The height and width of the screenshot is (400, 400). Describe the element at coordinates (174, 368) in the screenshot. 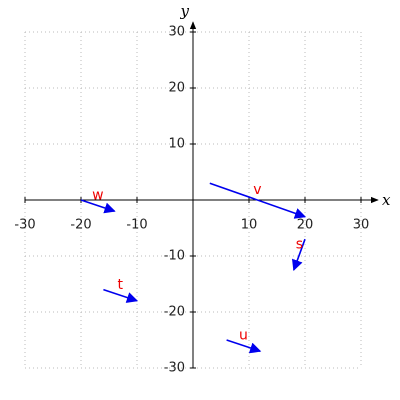

I see `y-tick-label: -30` at that location.